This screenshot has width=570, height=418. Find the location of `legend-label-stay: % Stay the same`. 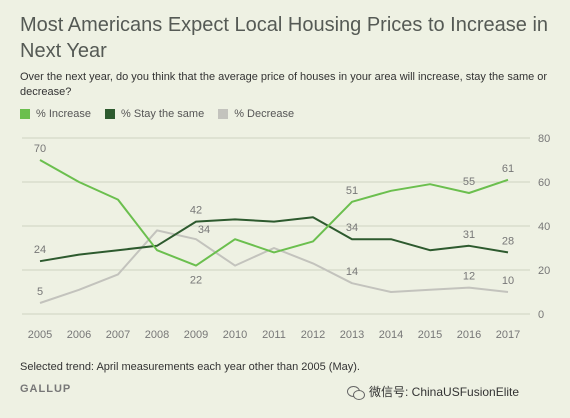

legend-label-stay: % Stay the same is located at coordinates (163, 114).